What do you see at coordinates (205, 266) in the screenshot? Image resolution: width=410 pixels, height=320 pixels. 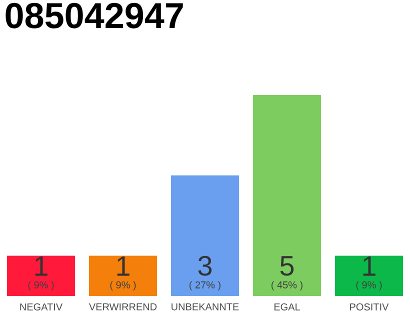 I see `annotation: 3` at bounding box center [205, 266].